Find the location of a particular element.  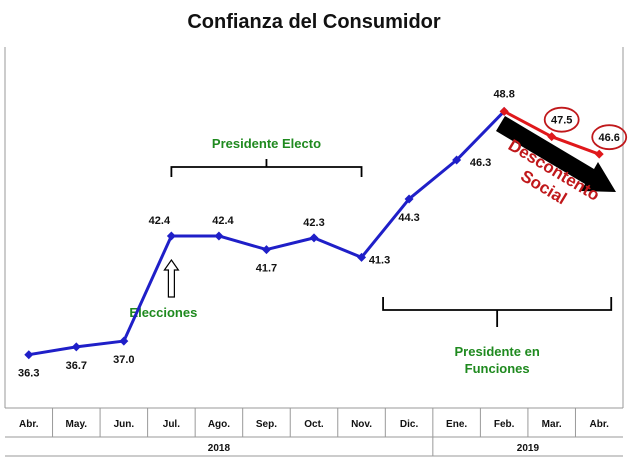

presidente-funciones-label-line2: Funciones is located at coordinates (497, 368).